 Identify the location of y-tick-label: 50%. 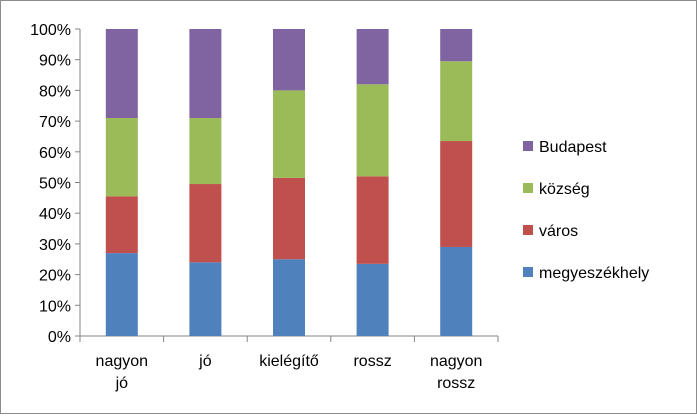
(55, 184).